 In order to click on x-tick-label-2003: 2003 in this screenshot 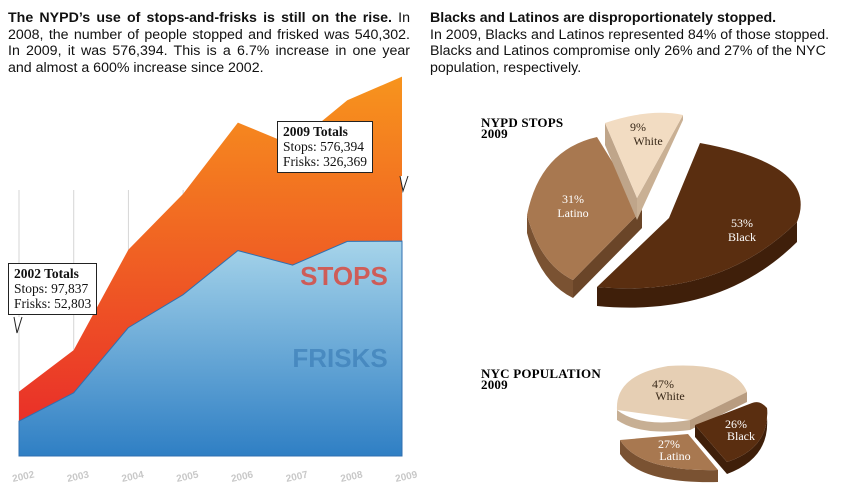, I will do `click(78, 476)`.